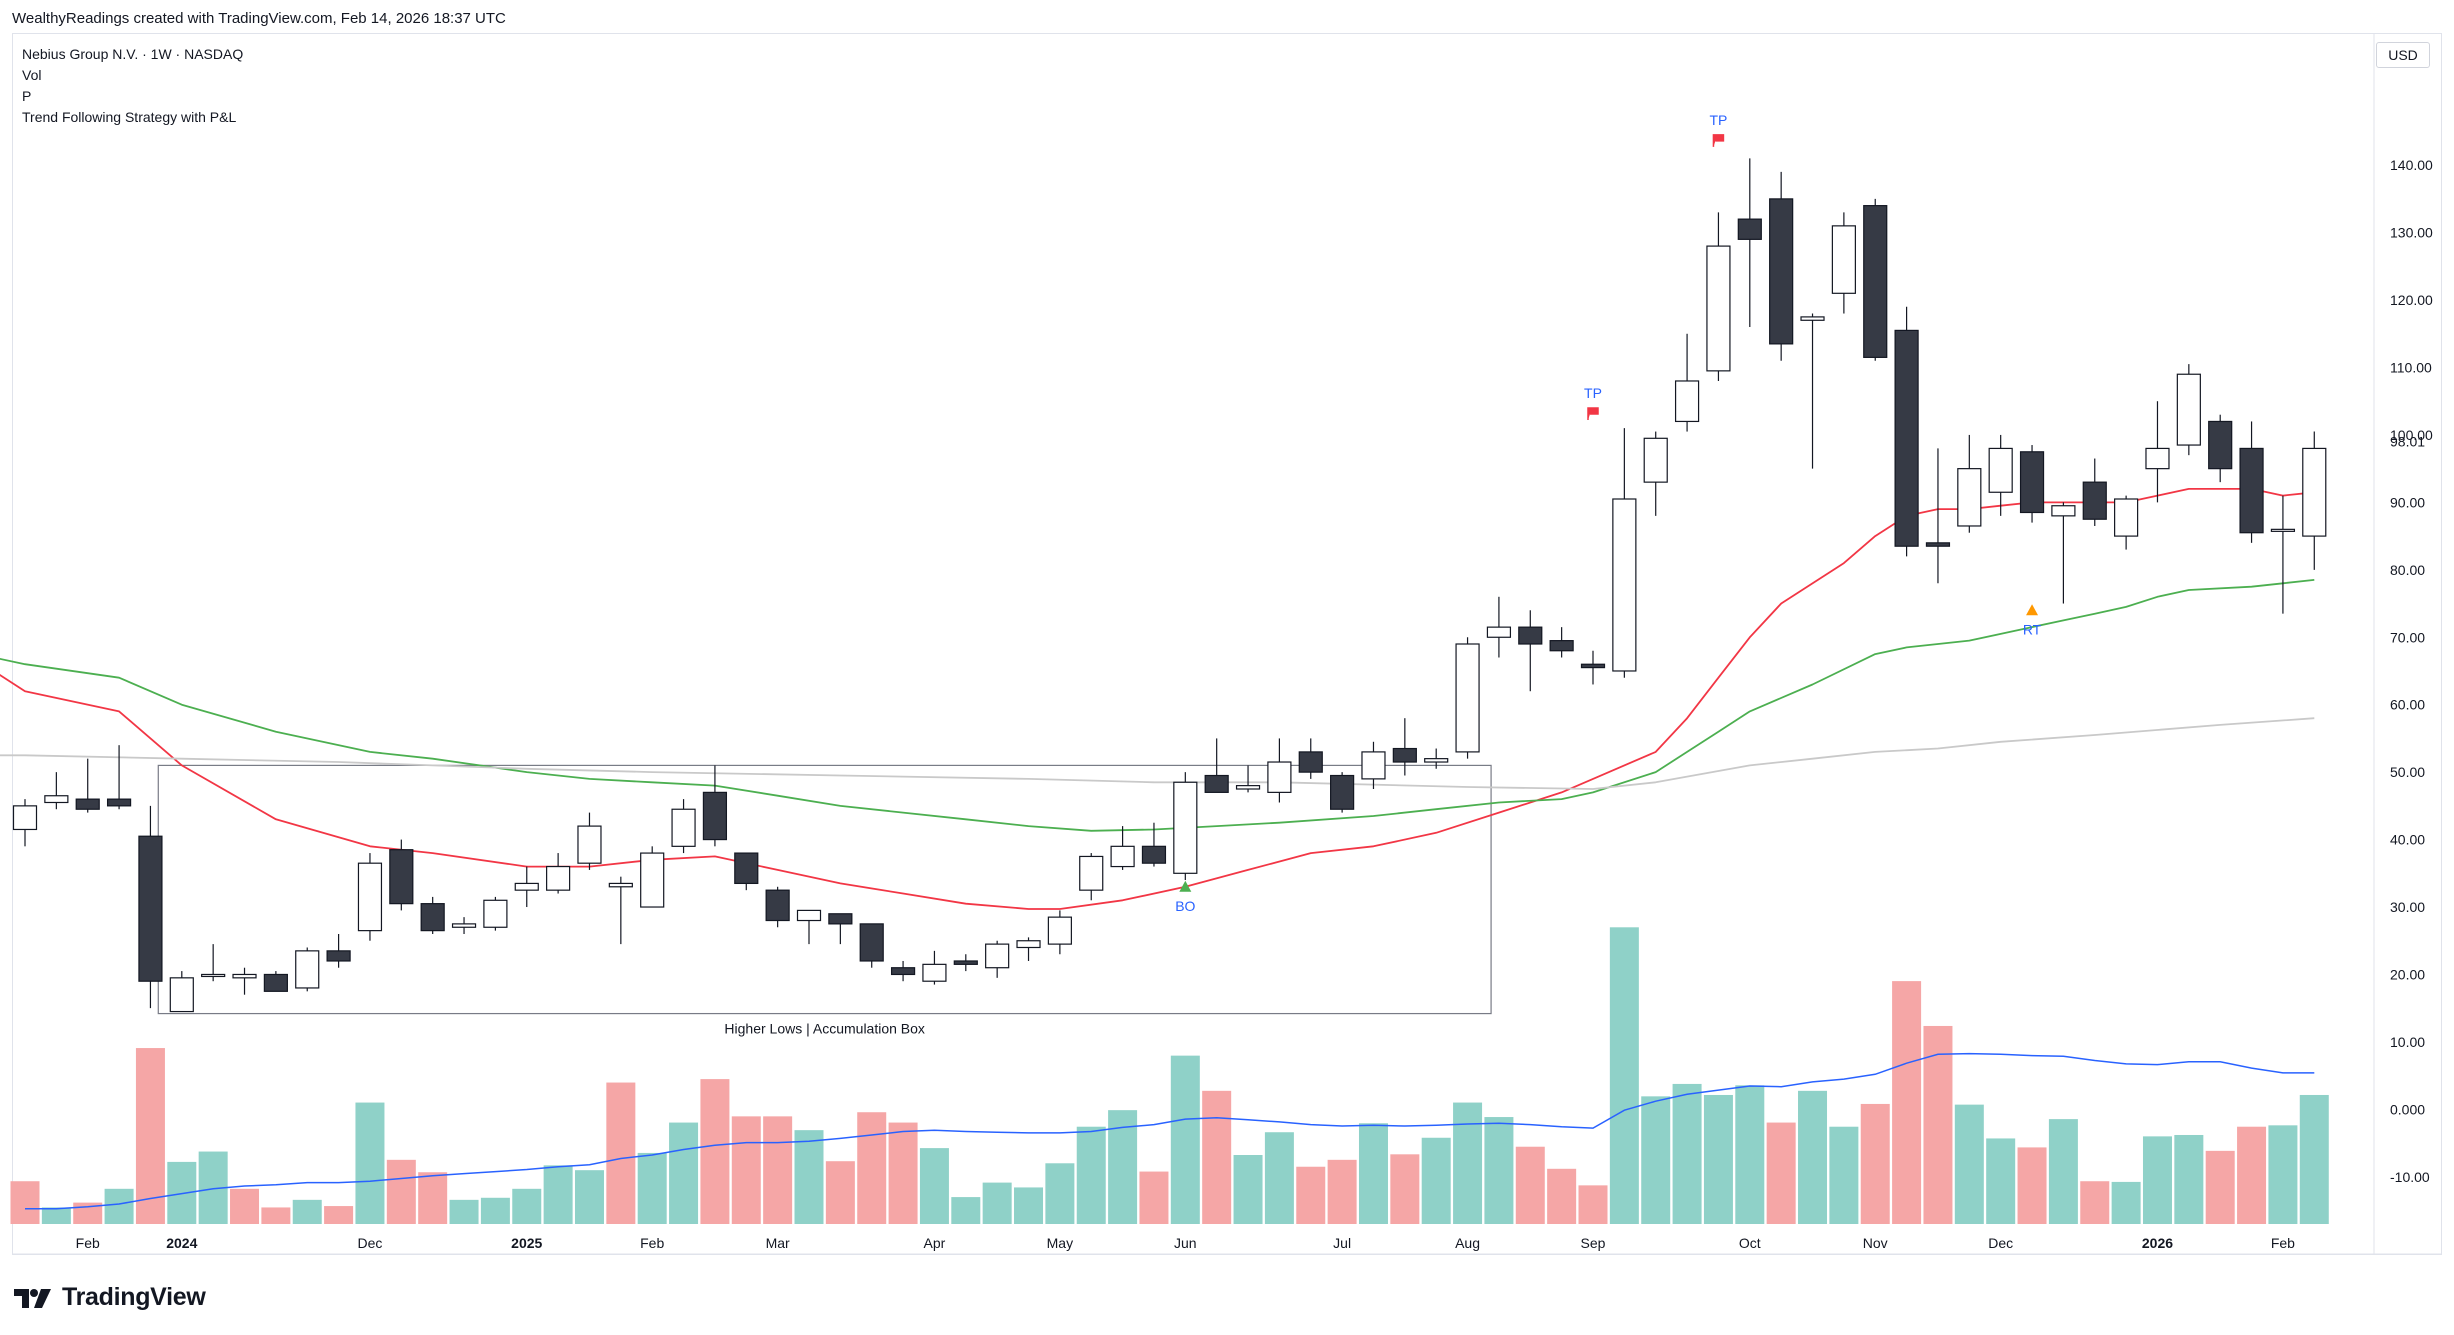 The width and height of the screenshot is (2454, 1335). I want to click on rt-triangle-icon, so click(2032, 610).